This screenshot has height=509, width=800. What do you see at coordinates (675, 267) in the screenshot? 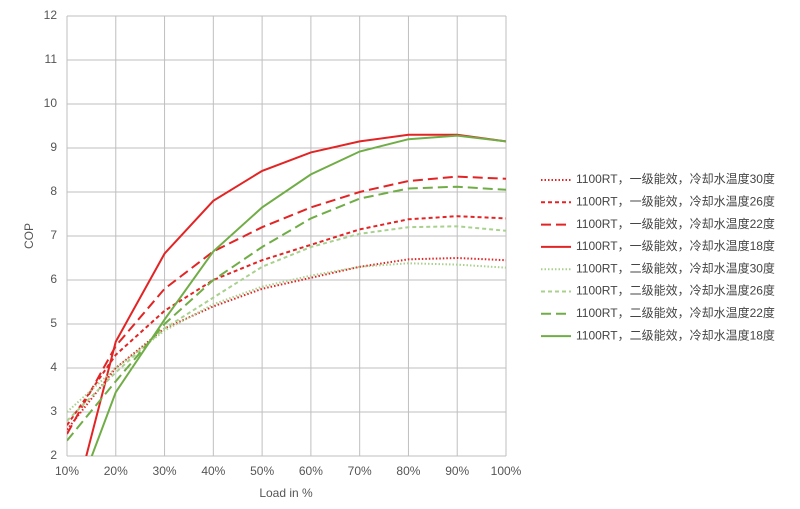
I see `legend-label: 1100RT，二级能效，冷却水温度30度` at bounding box center [675, 267].